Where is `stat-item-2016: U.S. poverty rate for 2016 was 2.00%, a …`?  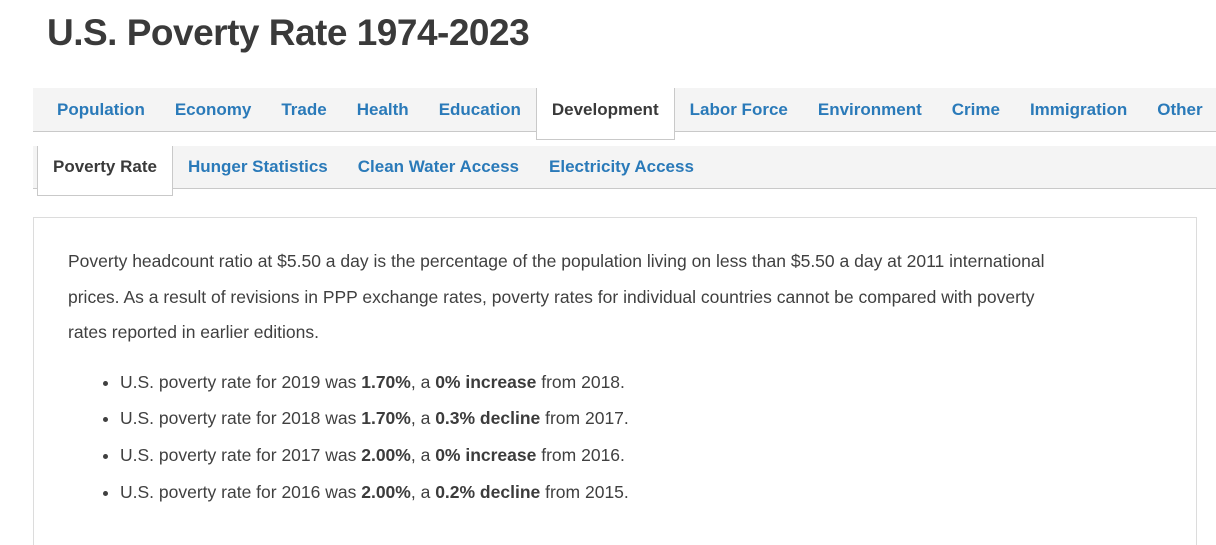
stat-item-2016: U.S. poverty rate for 2016 was 2.00%, a … is located at coordinates (652, 492).